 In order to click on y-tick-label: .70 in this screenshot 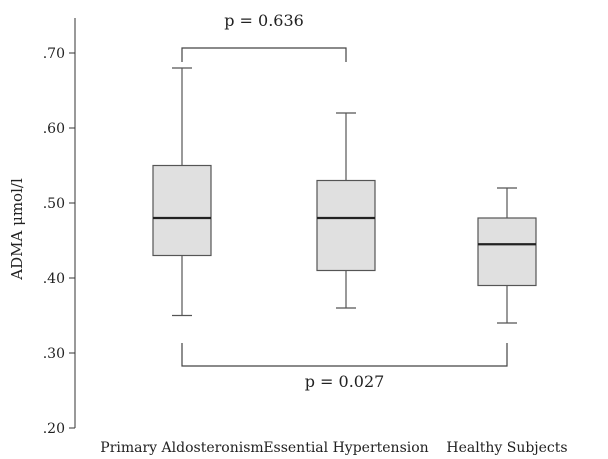, I will do `click(54, 54)`.